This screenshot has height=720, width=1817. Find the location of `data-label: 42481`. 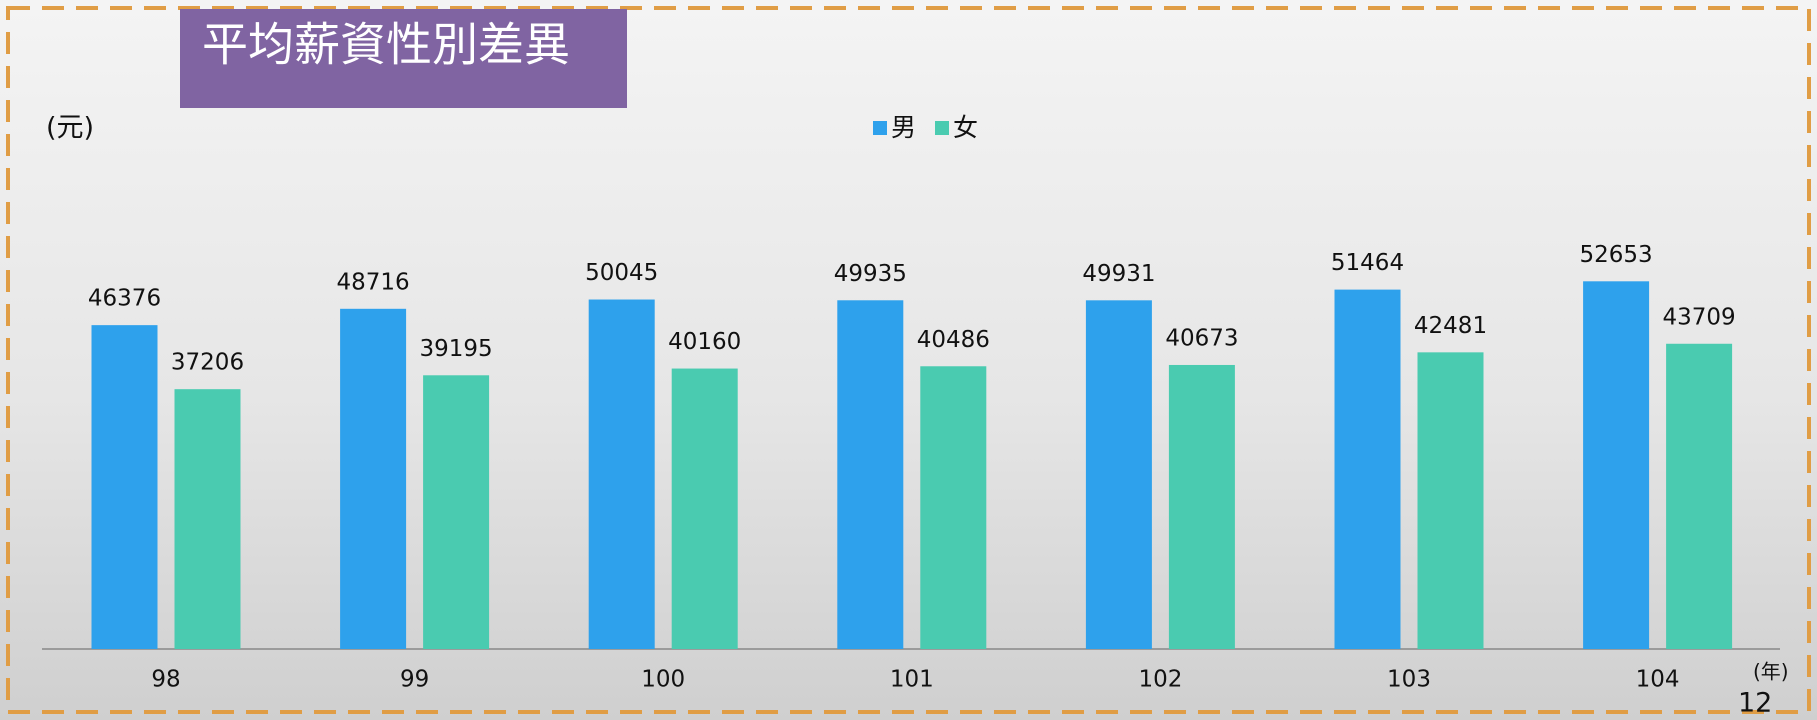

data-label: 42481 is located at coordinates (1450, 326).